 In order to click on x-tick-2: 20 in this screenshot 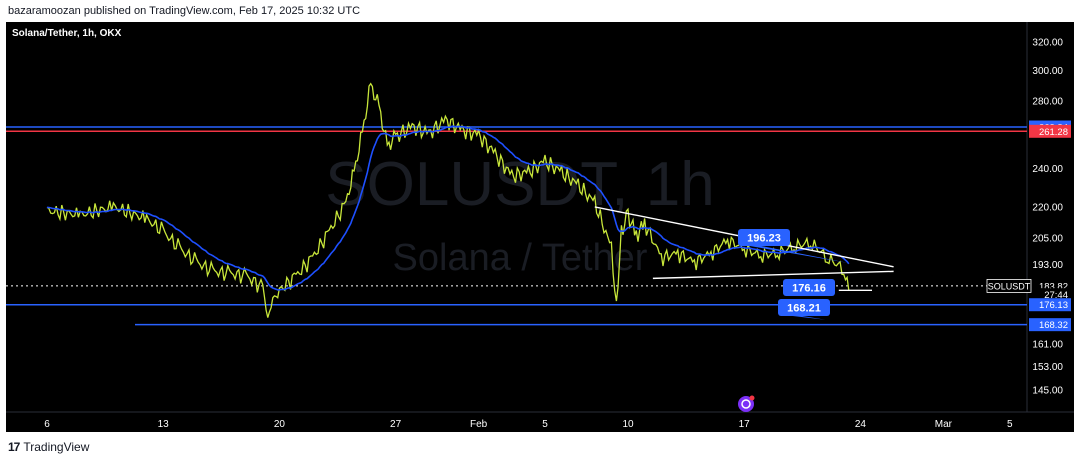, I will do `click(280, 424)`.